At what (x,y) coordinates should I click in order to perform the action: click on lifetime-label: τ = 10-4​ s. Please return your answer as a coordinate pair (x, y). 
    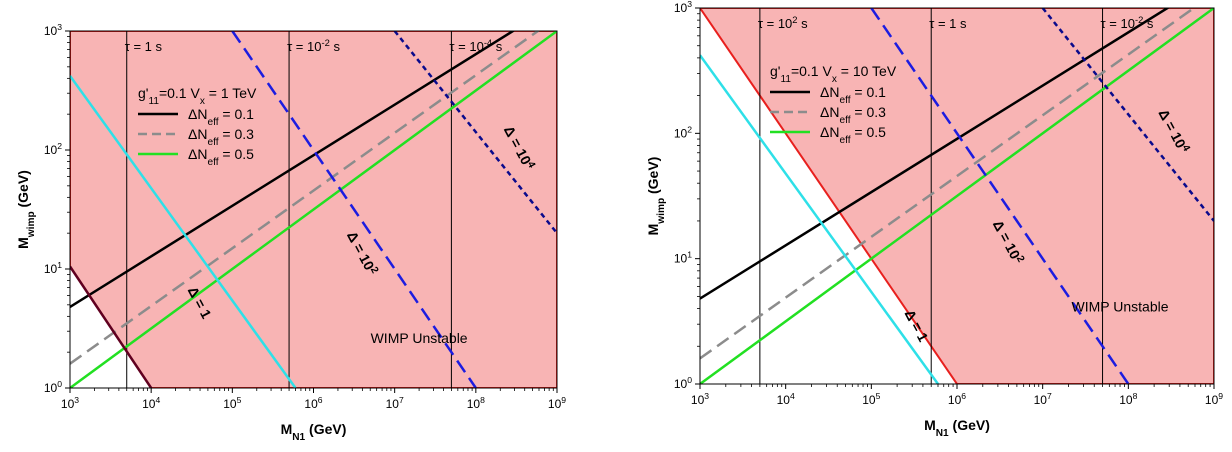
    Looking at the image, I should click on (475, 46).